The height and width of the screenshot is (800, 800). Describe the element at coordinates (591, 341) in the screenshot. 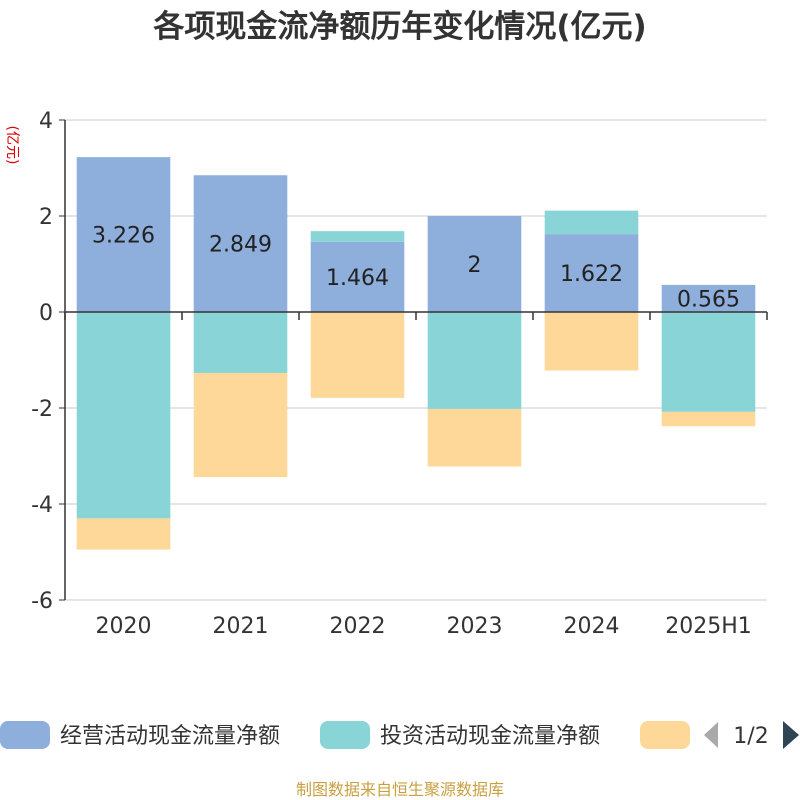

I see `bar-s2-2024` at that location.